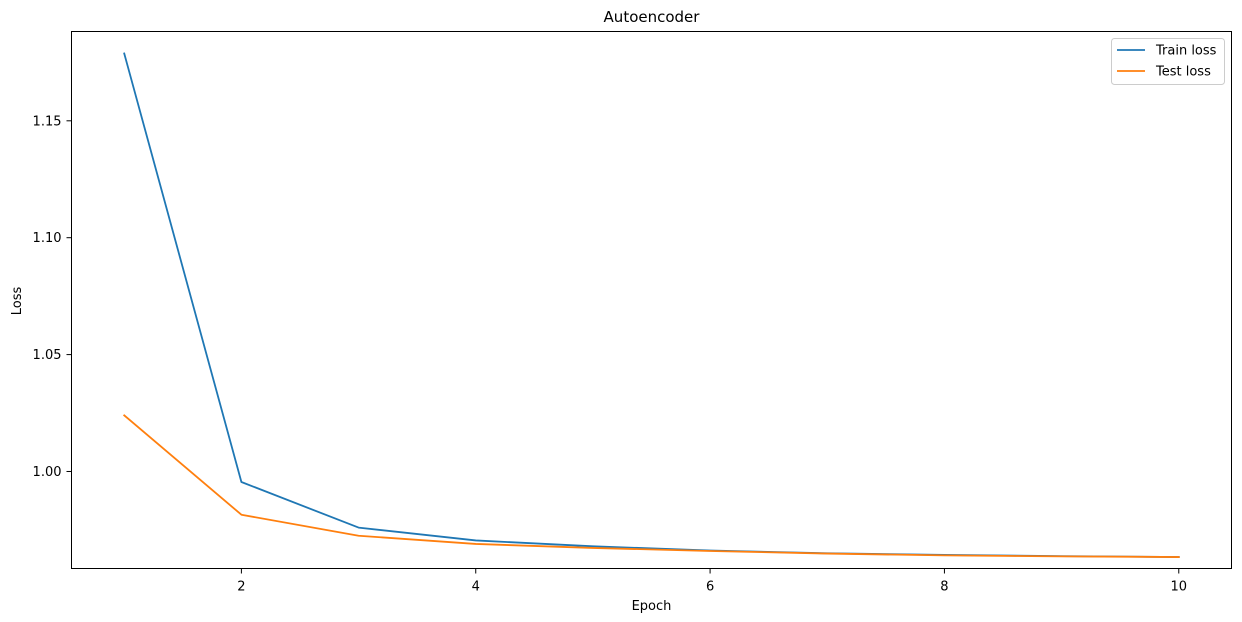 Image resolution: width=1242 pixels, height=622 pixels. Describe the element at coordinates (47, 472) in the screenshot. I see `y-tick-label: 1.00` at that location.